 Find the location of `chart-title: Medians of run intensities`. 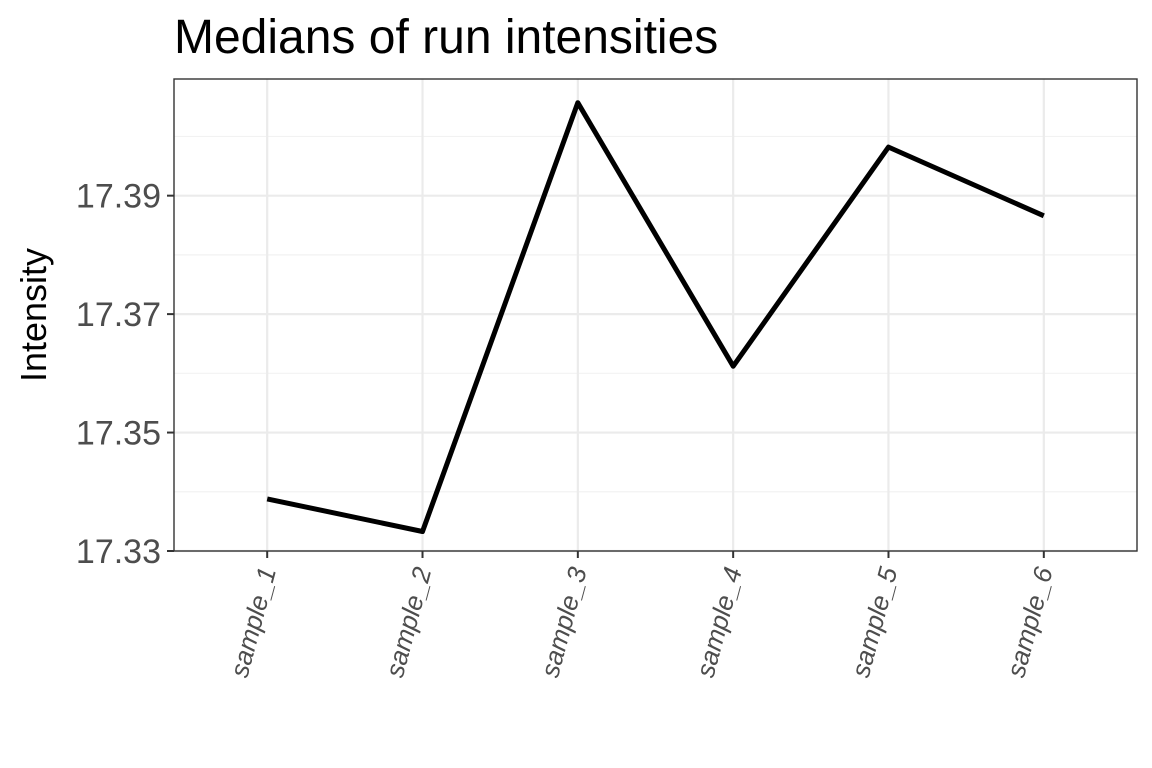

chart-title: Medians of run intensities is located at coordinates (446, 37).